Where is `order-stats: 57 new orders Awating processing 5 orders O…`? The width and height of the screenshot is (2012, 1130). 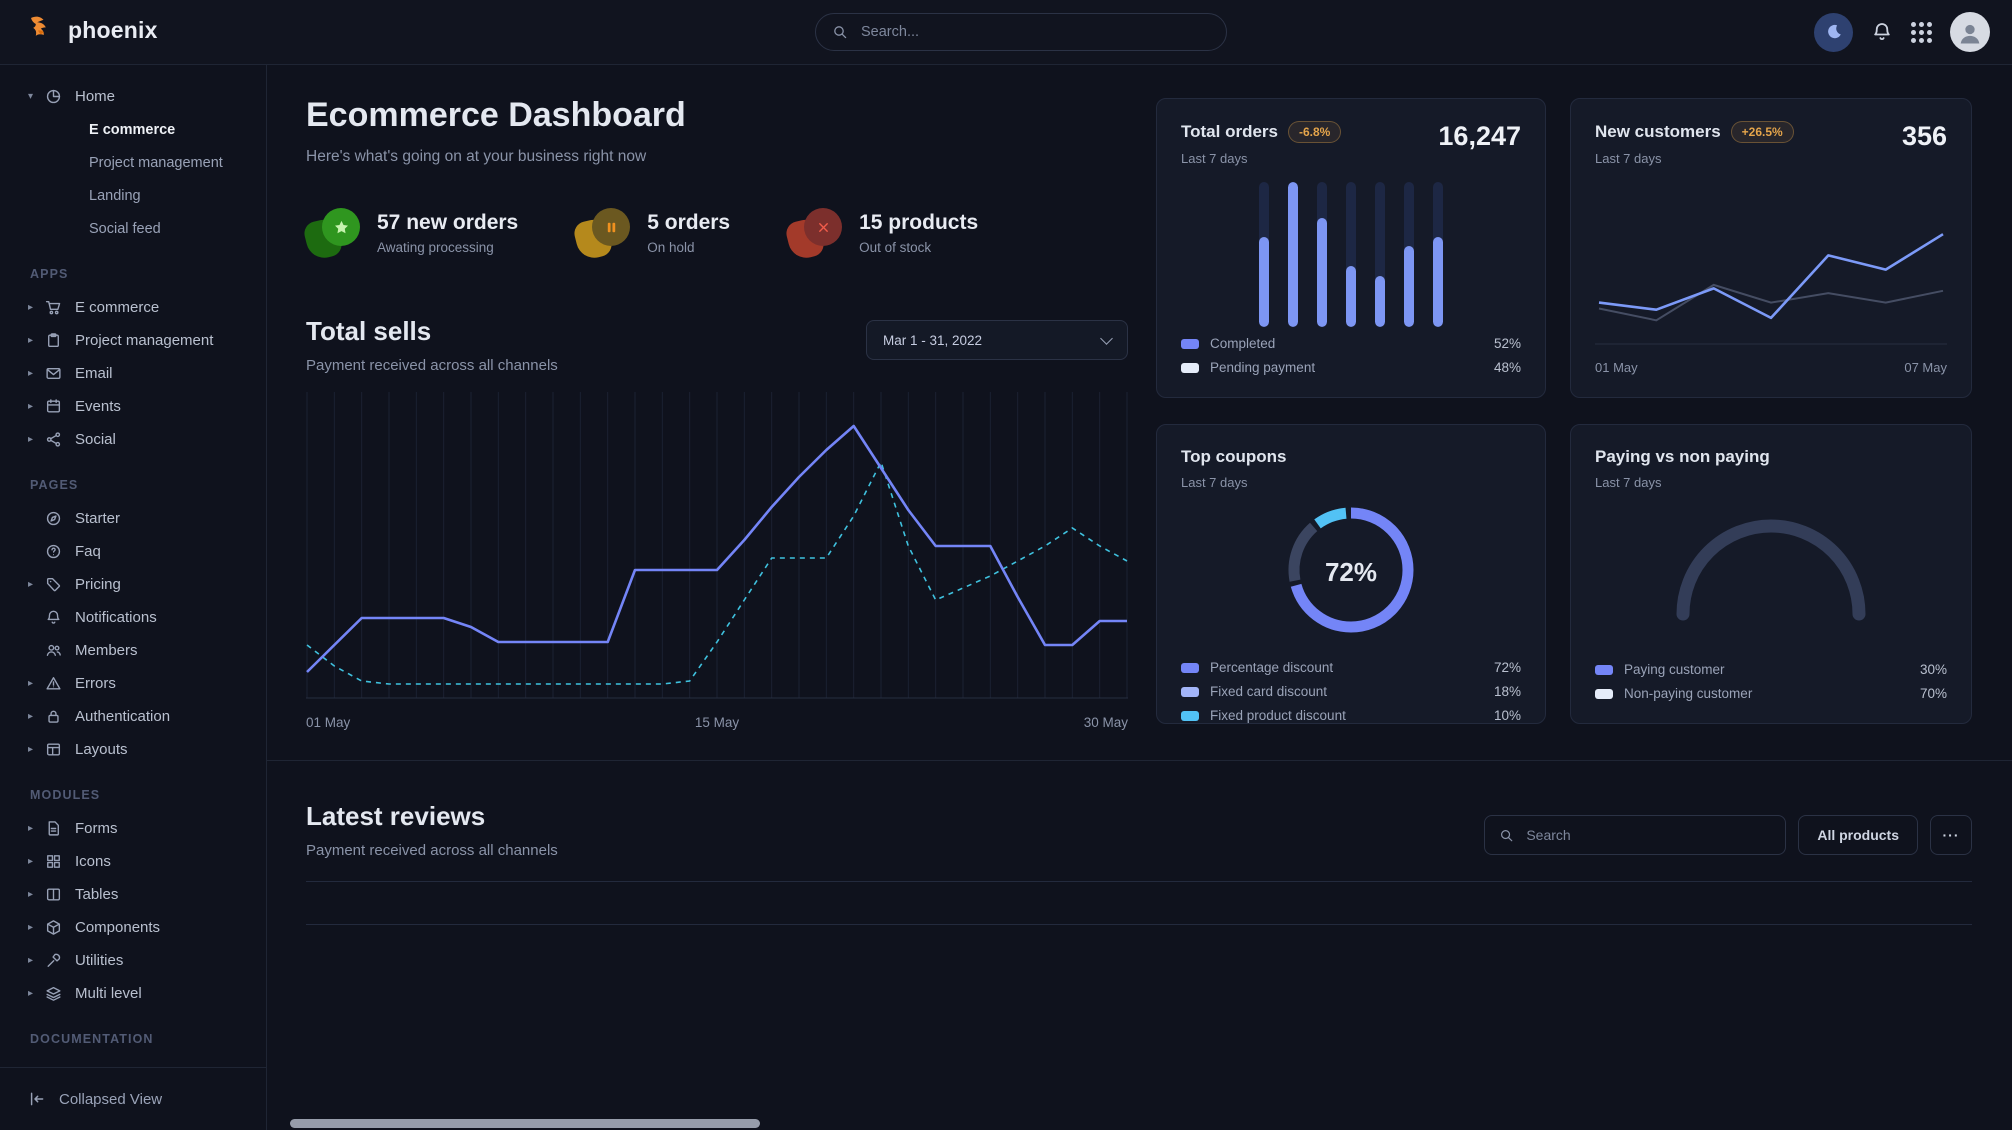 order-stats: 57 new orders Awating processing 5 orders O… is located at coordinates (714, 235).